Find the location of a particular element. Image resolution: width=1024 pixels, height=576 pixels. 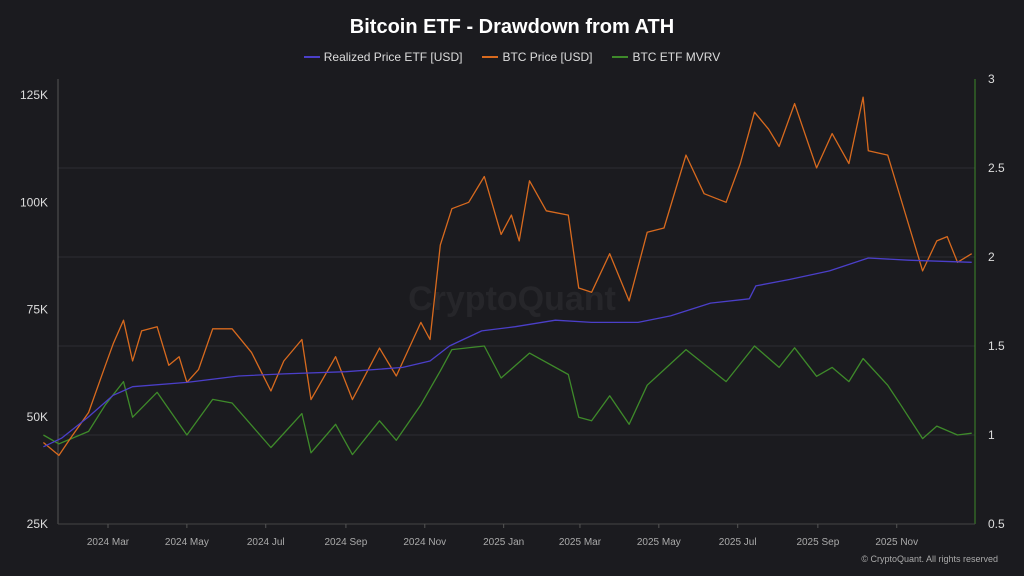

x-axis-tick-label: 2025 Nov is located at coordinates (896, 542).